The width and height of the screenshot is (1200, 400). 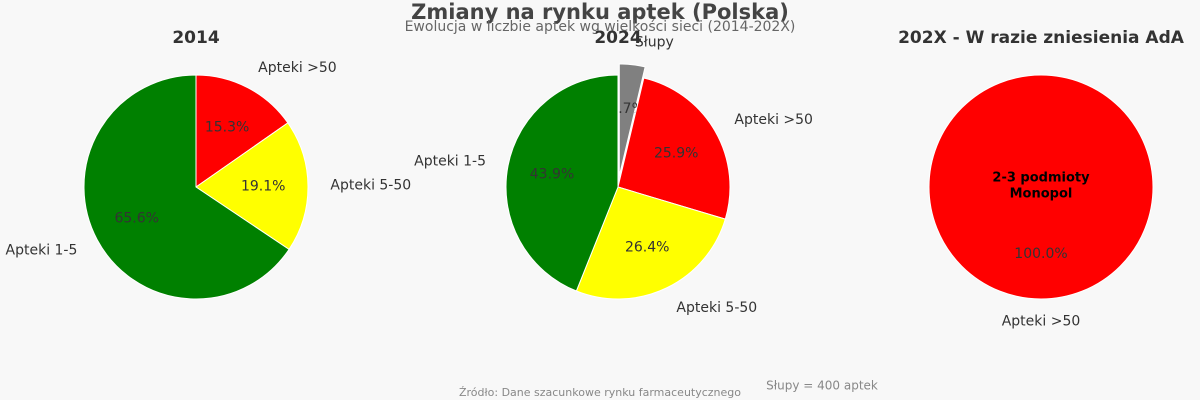 What do you see at coordinates (676, 153) in the screenshot?
I see `slice-percent: 25.9%` at bounding box center [676, 153].